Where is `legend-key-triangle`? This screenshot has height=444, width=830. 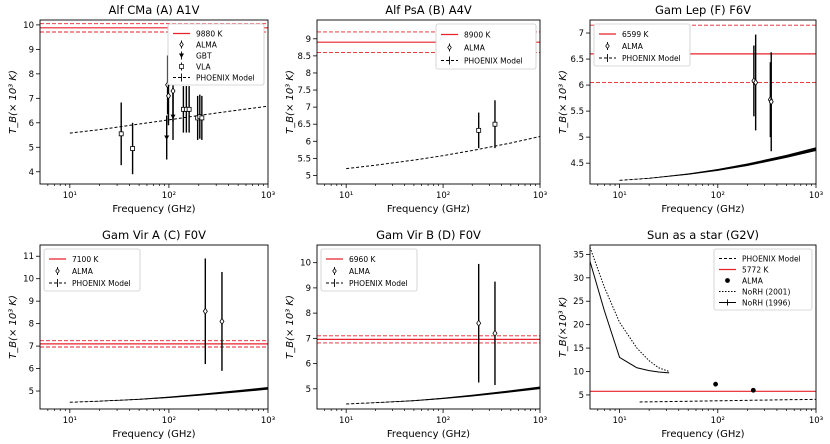
legend-key-triangle is located at coordinates (181, 55).